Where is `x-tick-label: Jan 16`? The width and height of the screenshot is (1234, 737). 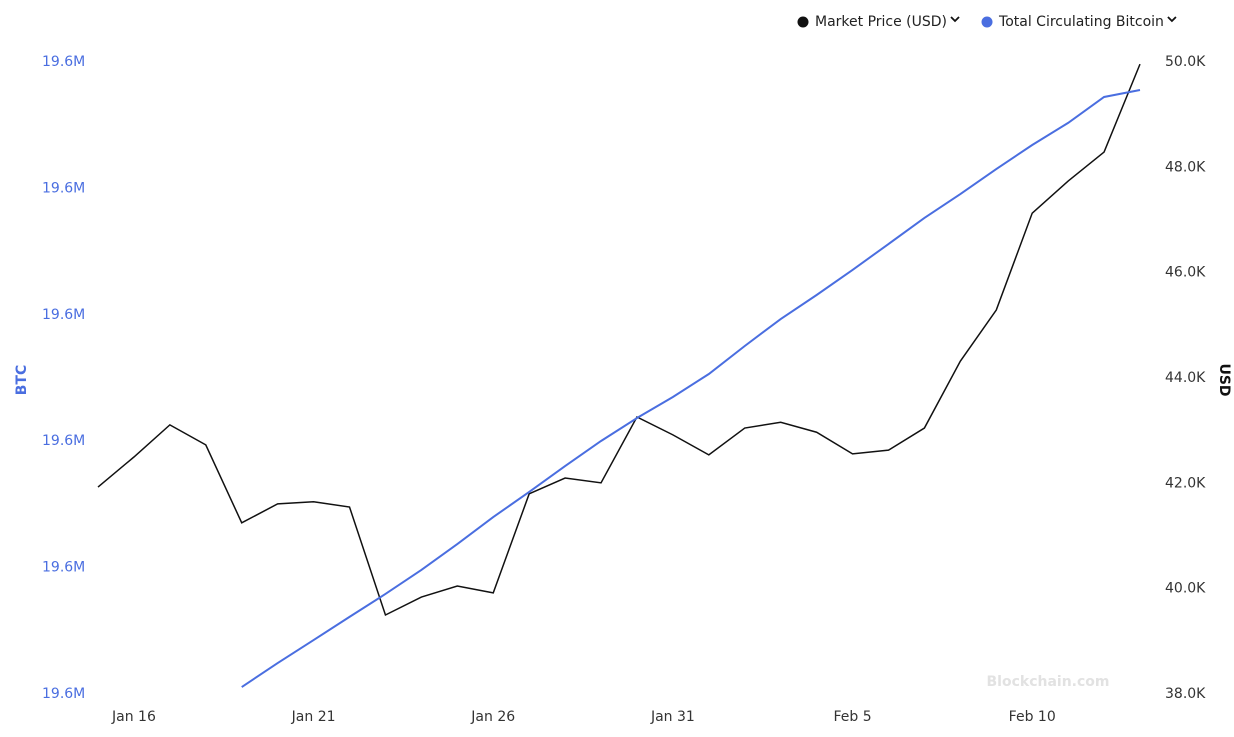
x-tick-label: Jan 16 is located at coordinates (133, 717).